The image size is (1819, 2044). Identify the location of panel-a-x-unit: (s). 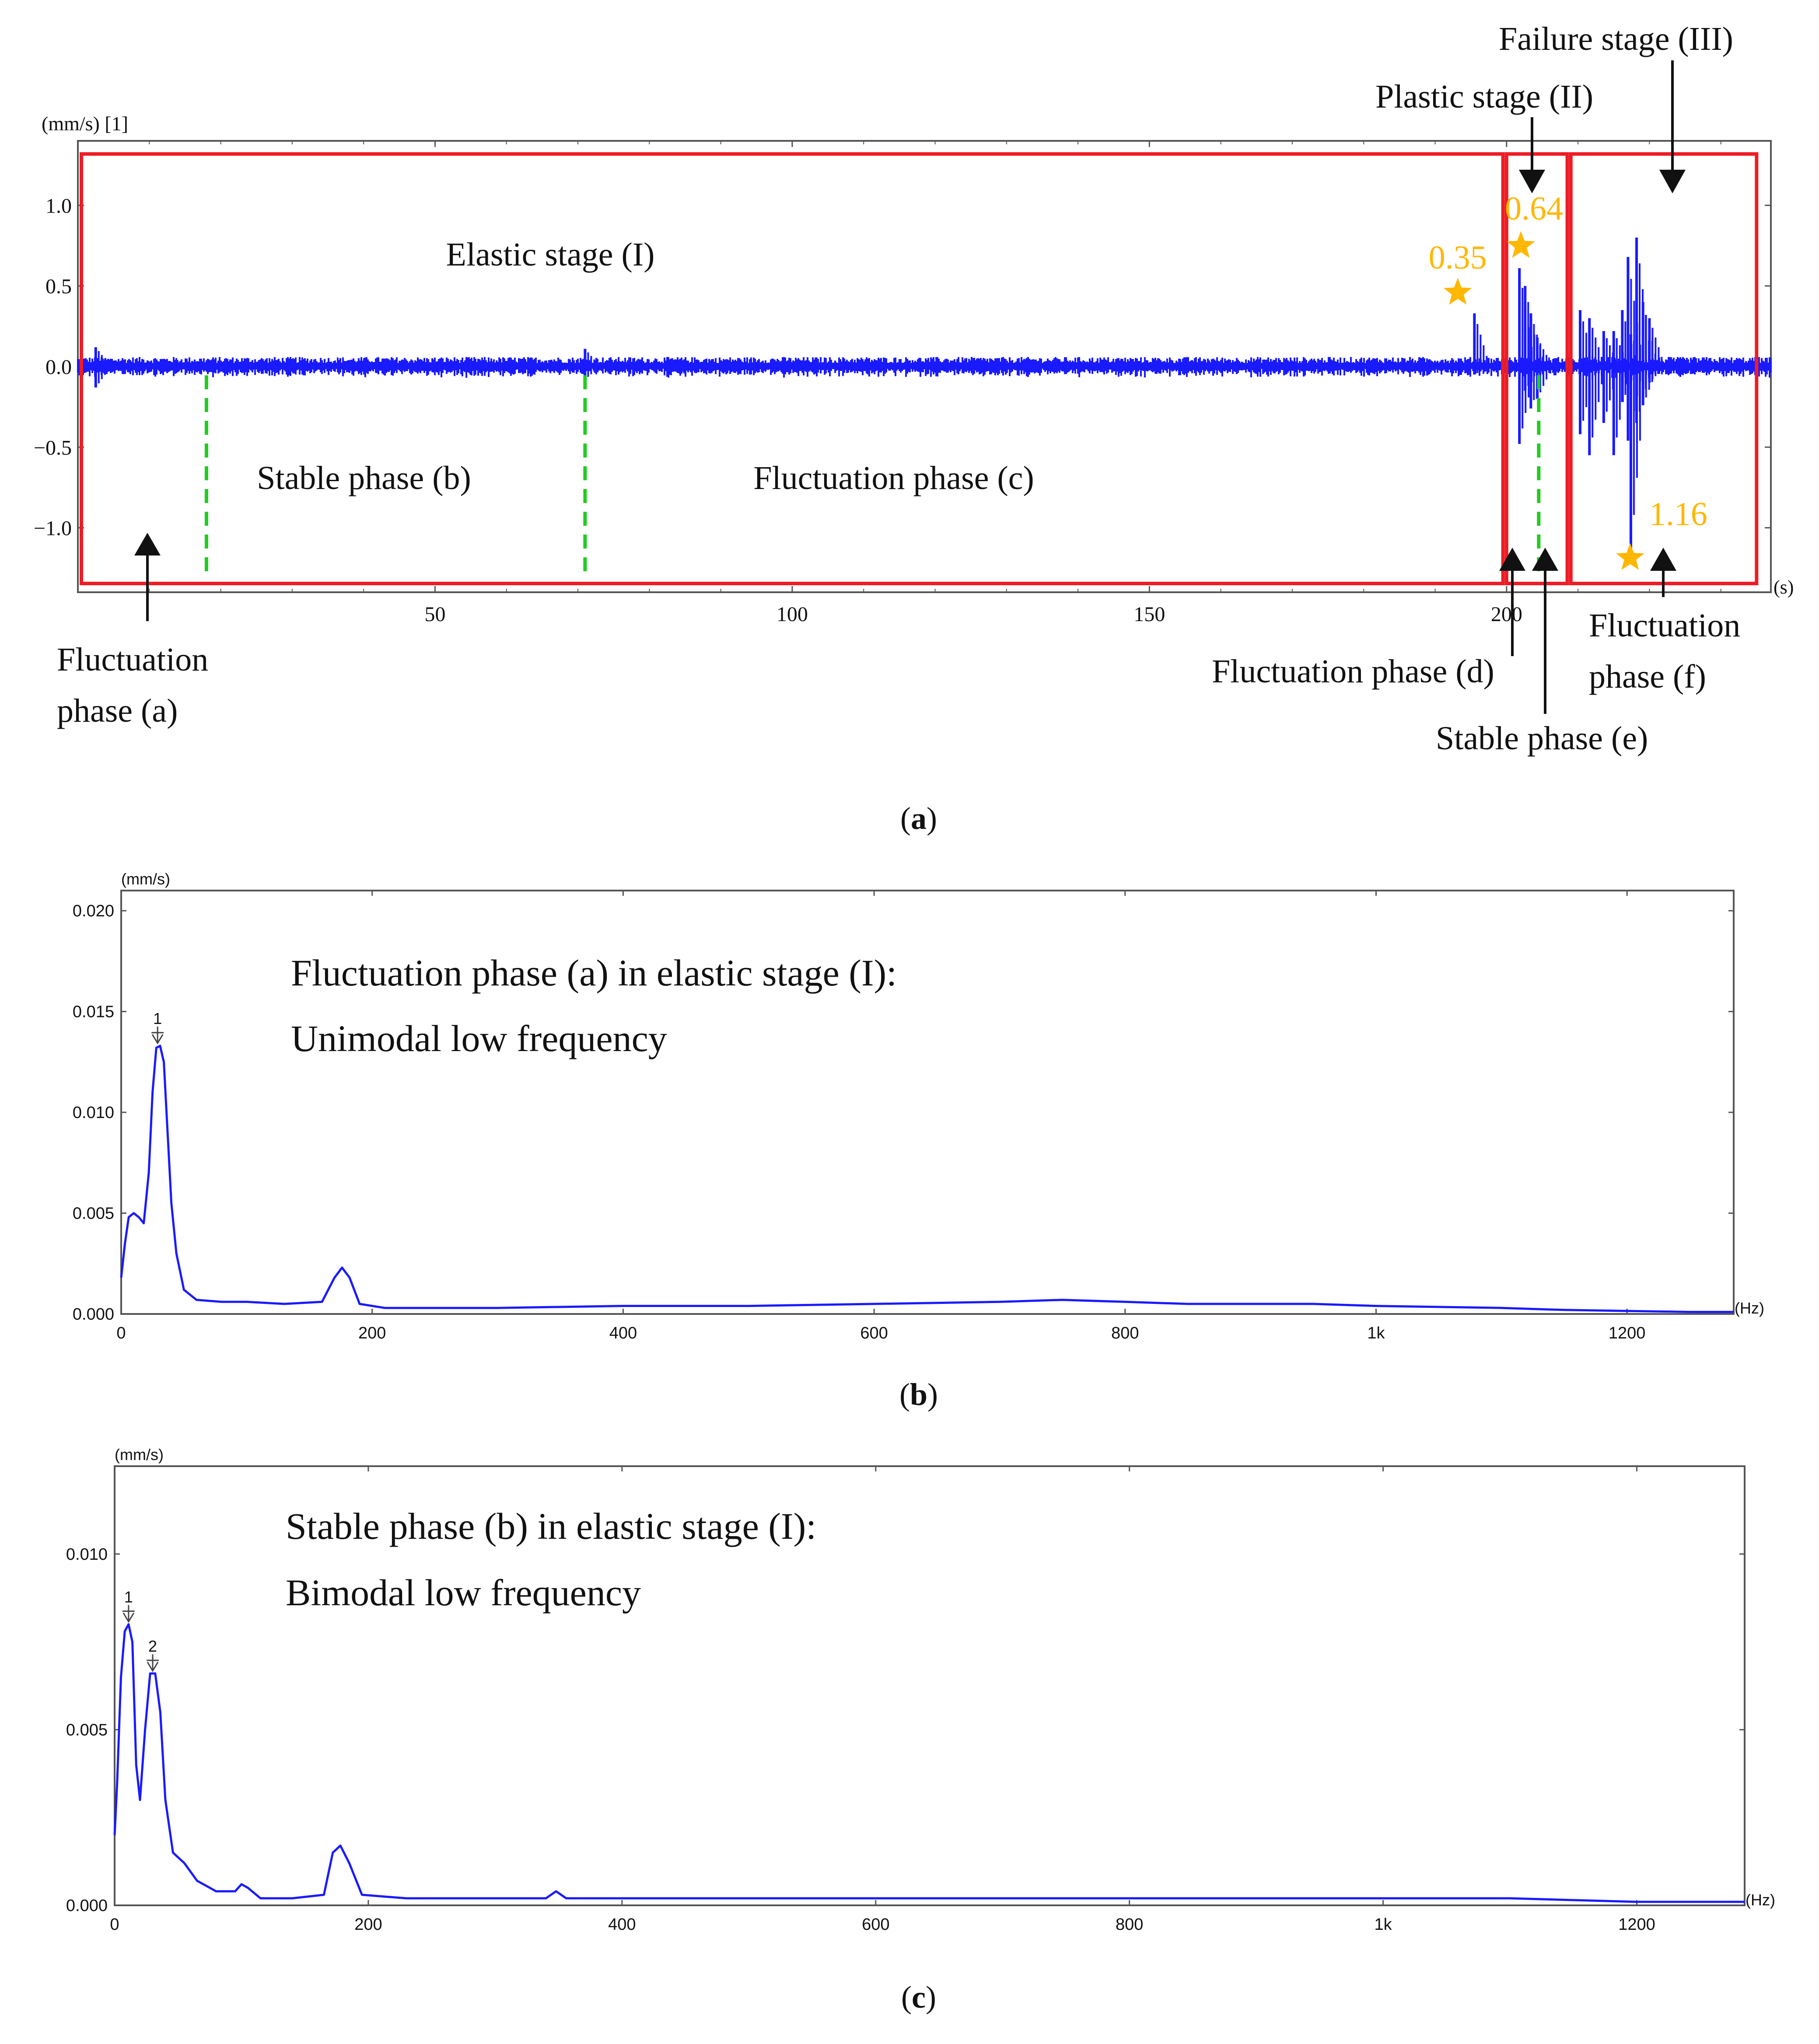
(1784, 587).